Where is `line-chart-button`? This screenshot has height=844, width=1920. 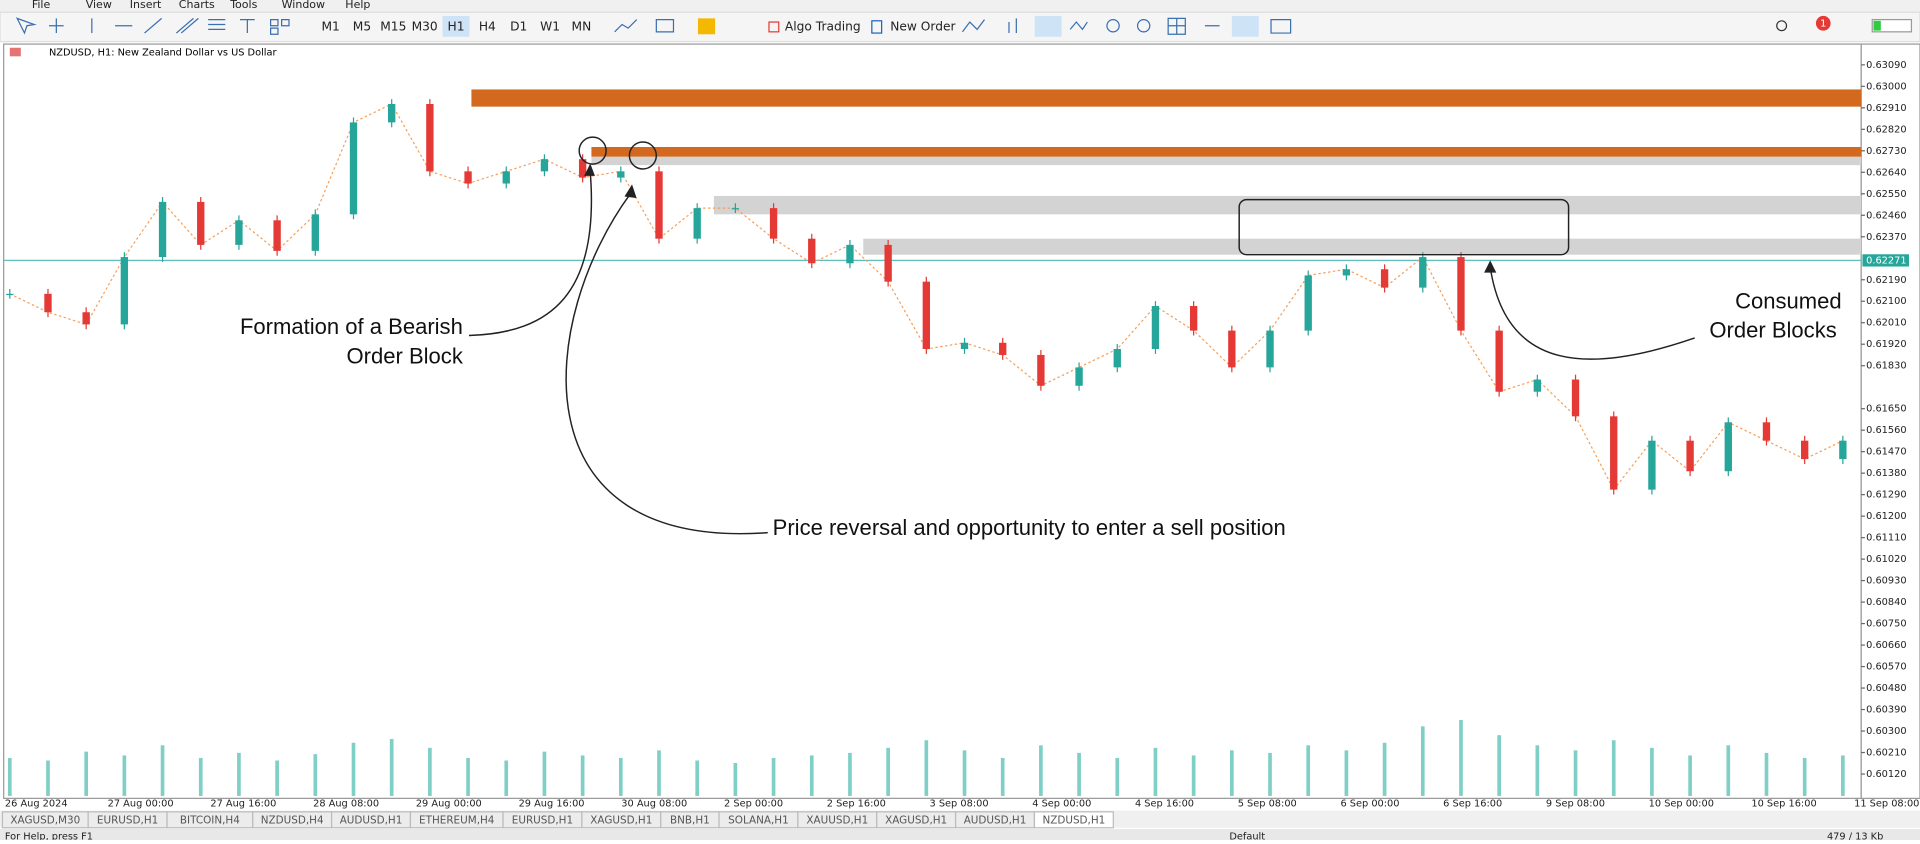 line-chart-button is located at coordinates (1078, 26).